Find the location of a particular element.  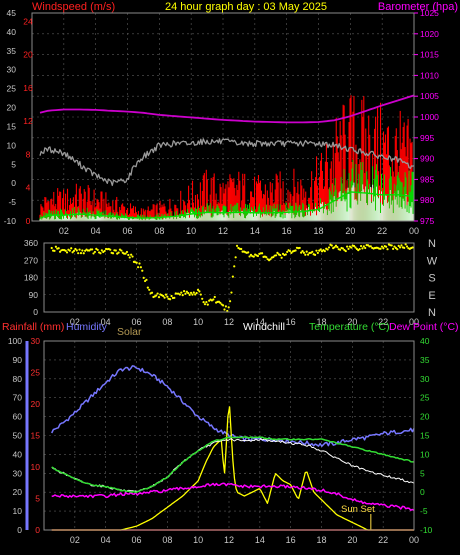

x-tick-label: 22 is located at coordinates (382, 231).